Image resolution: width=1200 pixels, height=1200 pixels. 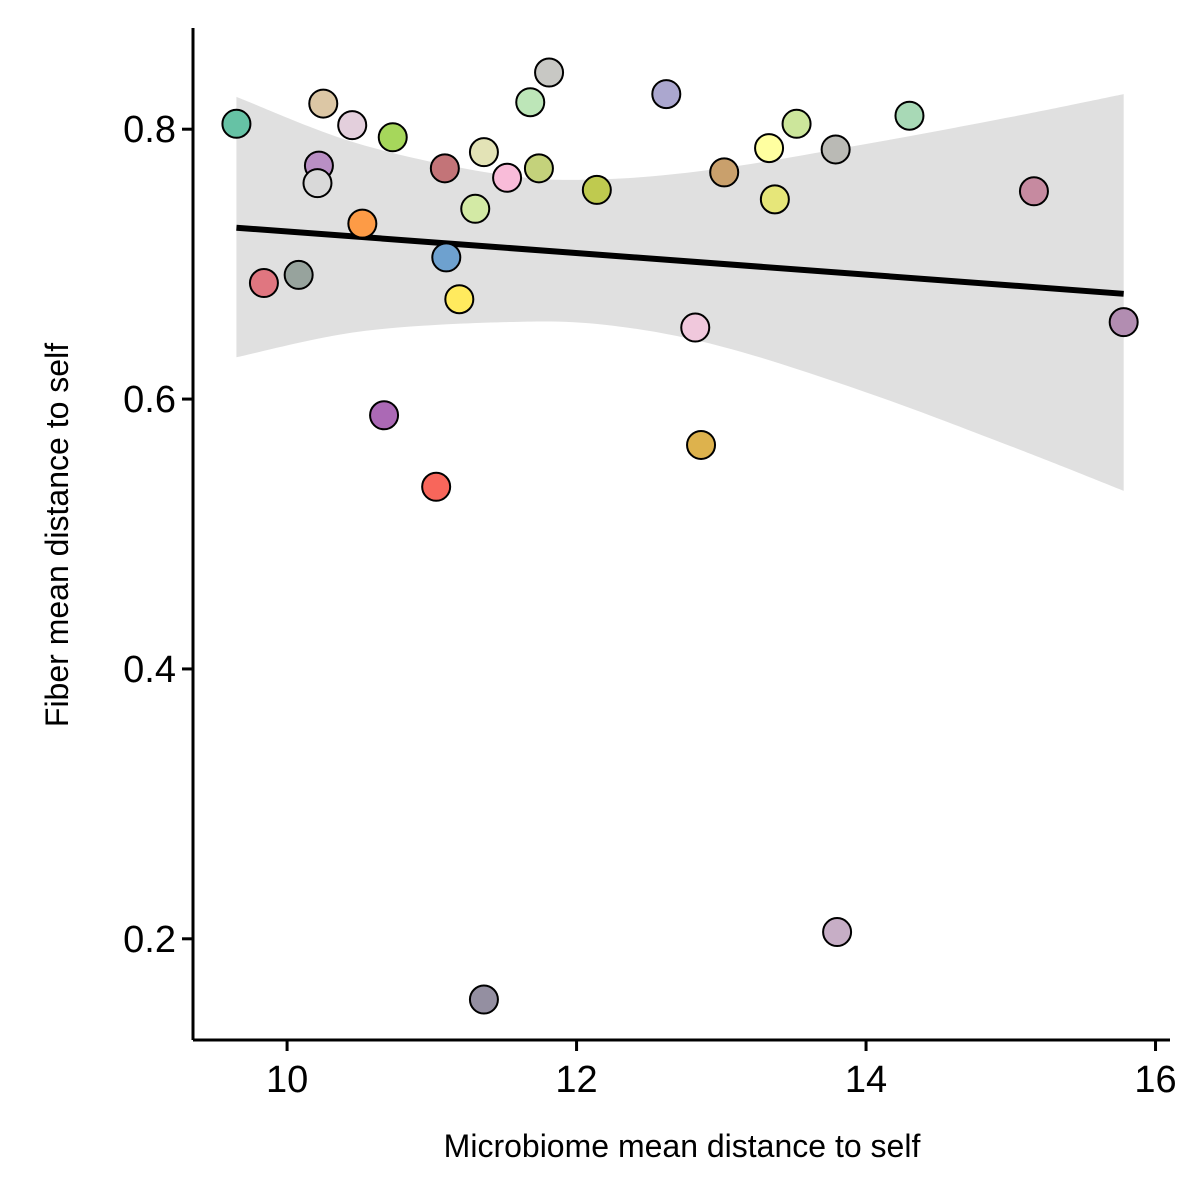 I want to click on y-axis-ticks: 0.2 0.4 0.6 0.8, so click(x=158, y=535).